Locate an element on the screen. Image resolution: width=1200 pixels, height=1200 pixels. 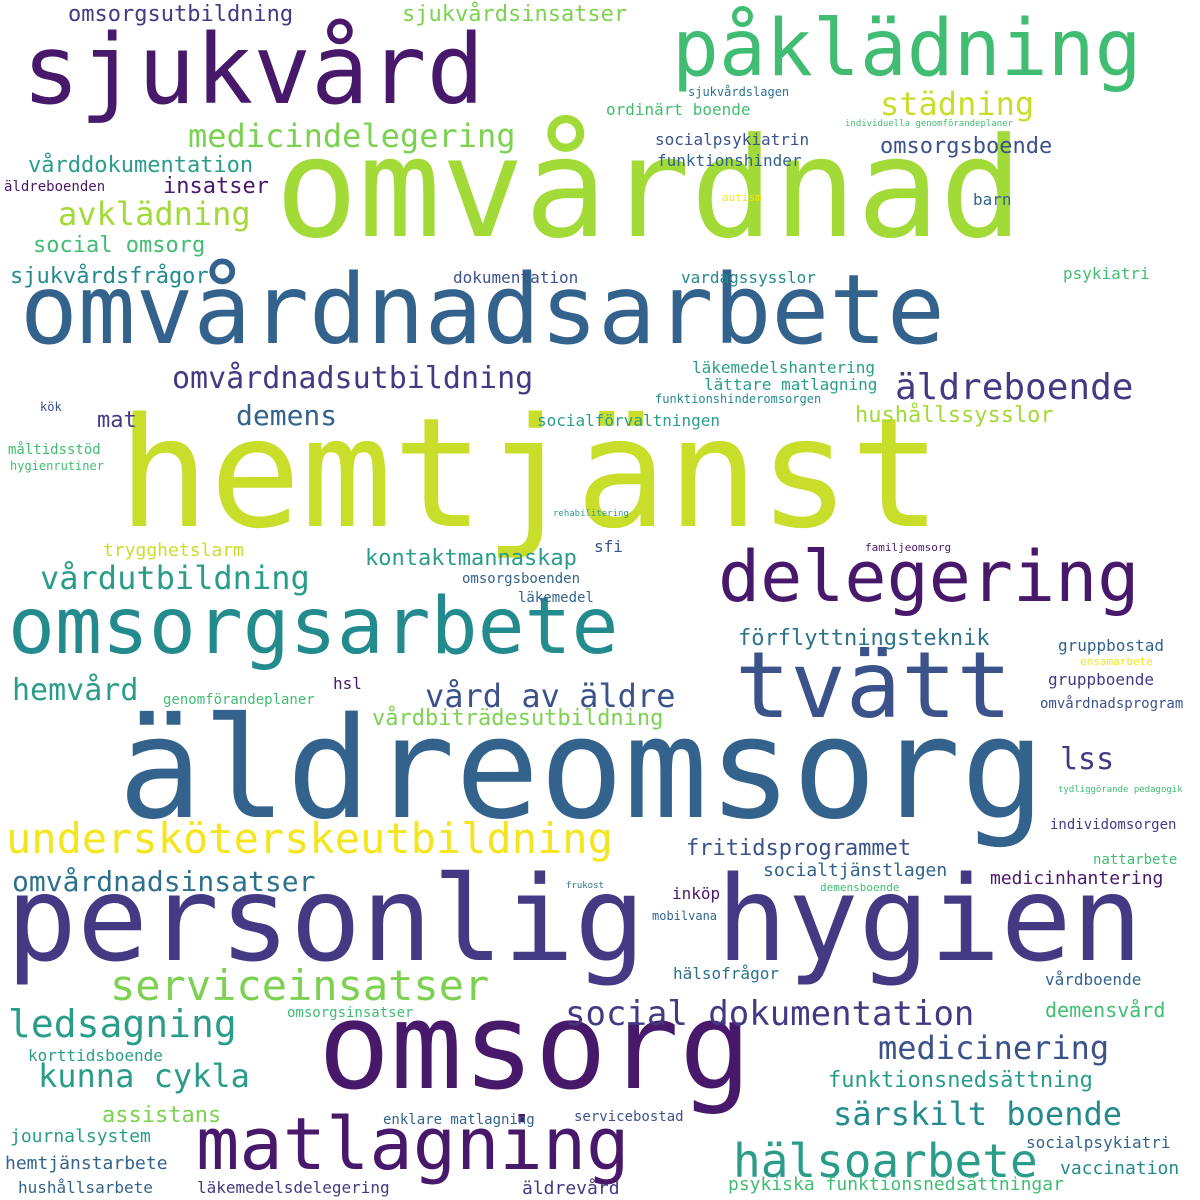
word-lss: lss is located at coordinates (1087, 759).